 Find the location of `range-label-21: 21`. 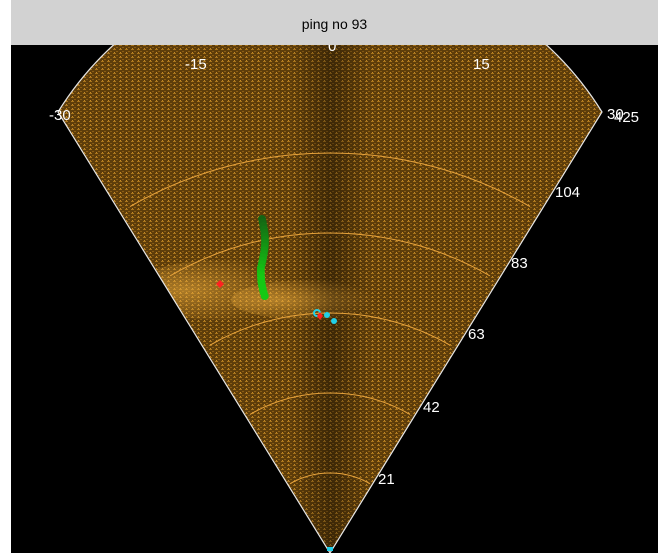

range-label-21: 21 is located at coordinates (386, 479).